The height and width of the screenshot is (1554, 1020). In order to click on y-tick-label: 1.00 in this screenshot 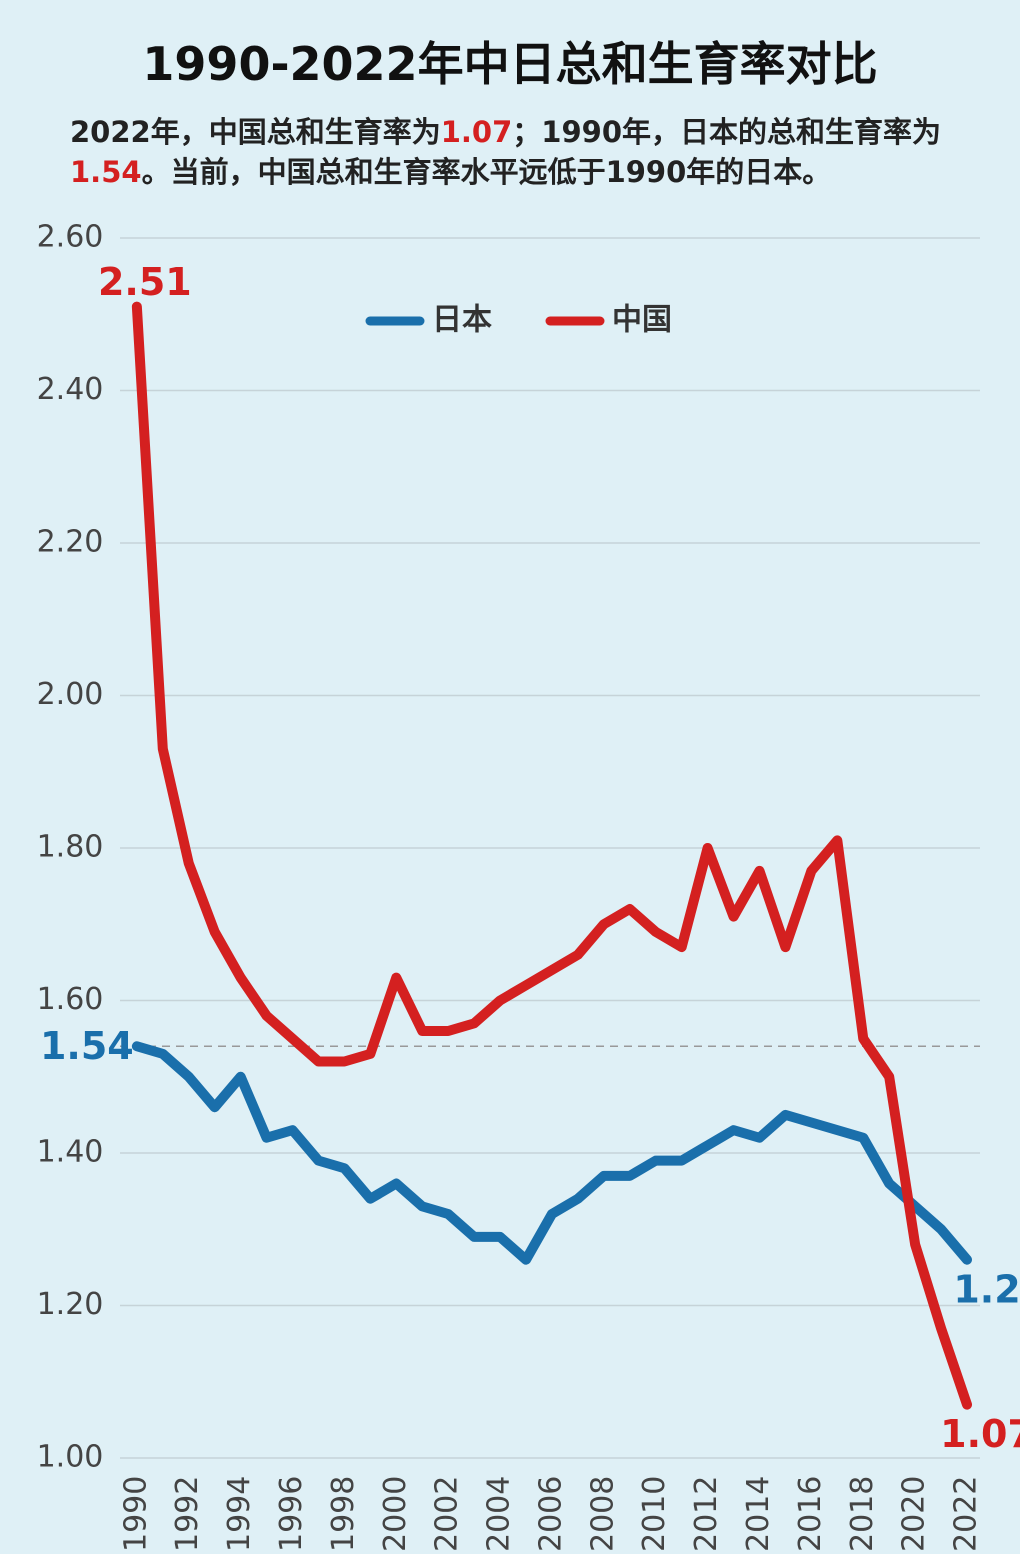, I will do `click(70, 1457)`.